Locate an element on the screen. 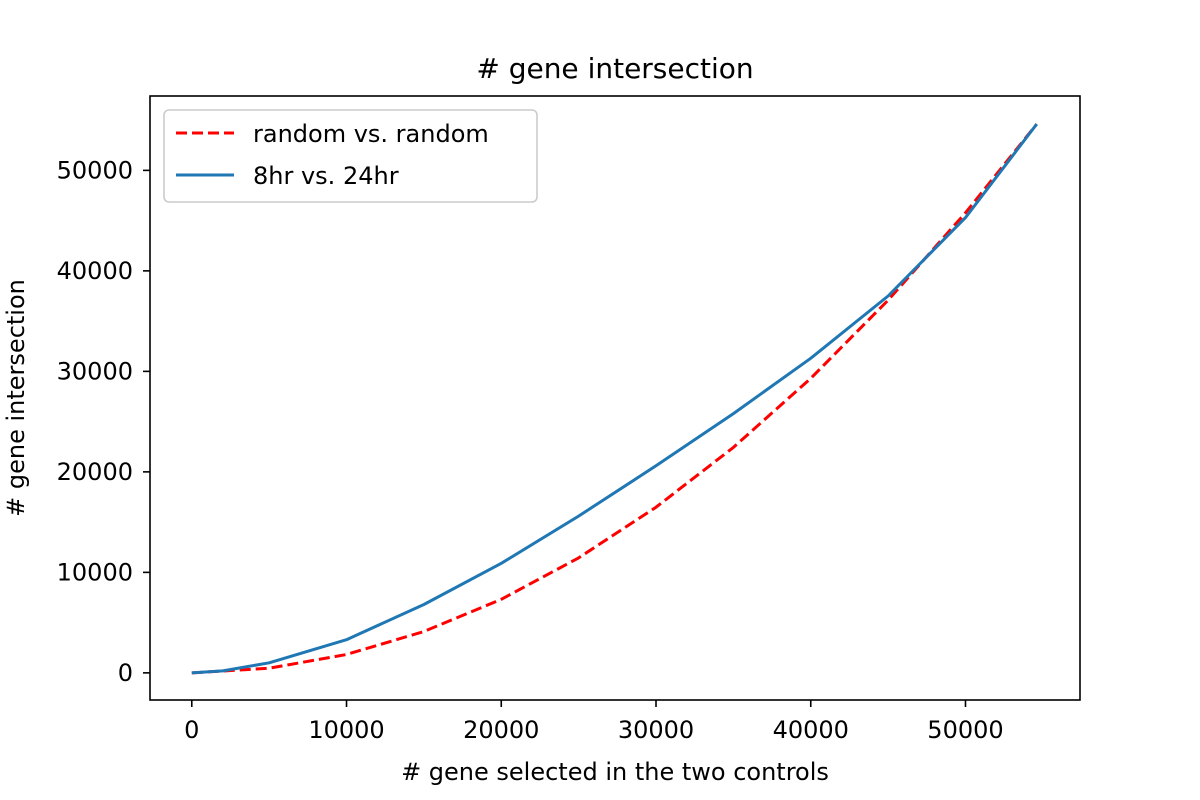 The width and height of the screenshot is (1200, 800). y-tick-label: 10000 is located at coordinates (95, 572).